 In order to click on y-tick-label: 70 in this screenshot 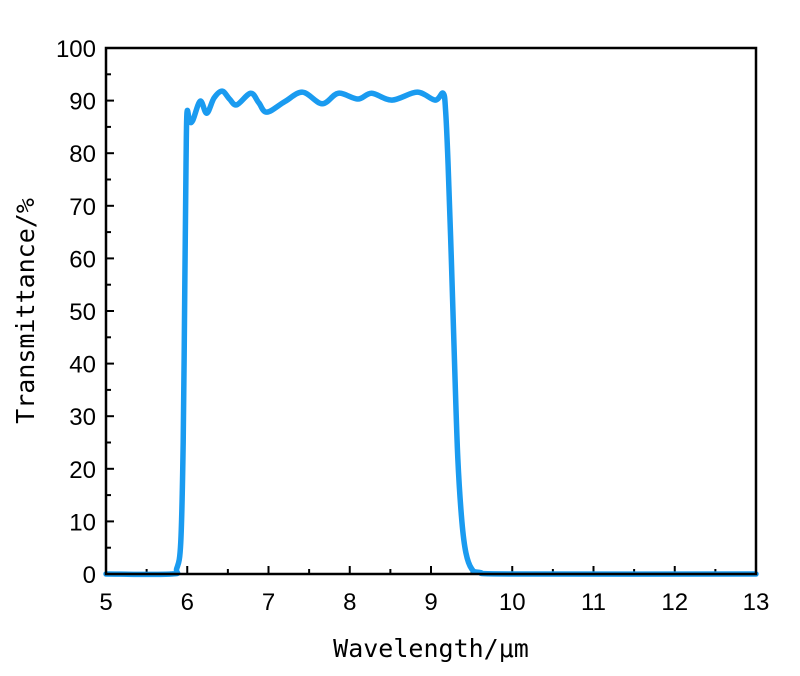, I will do `click(82, 207)`.